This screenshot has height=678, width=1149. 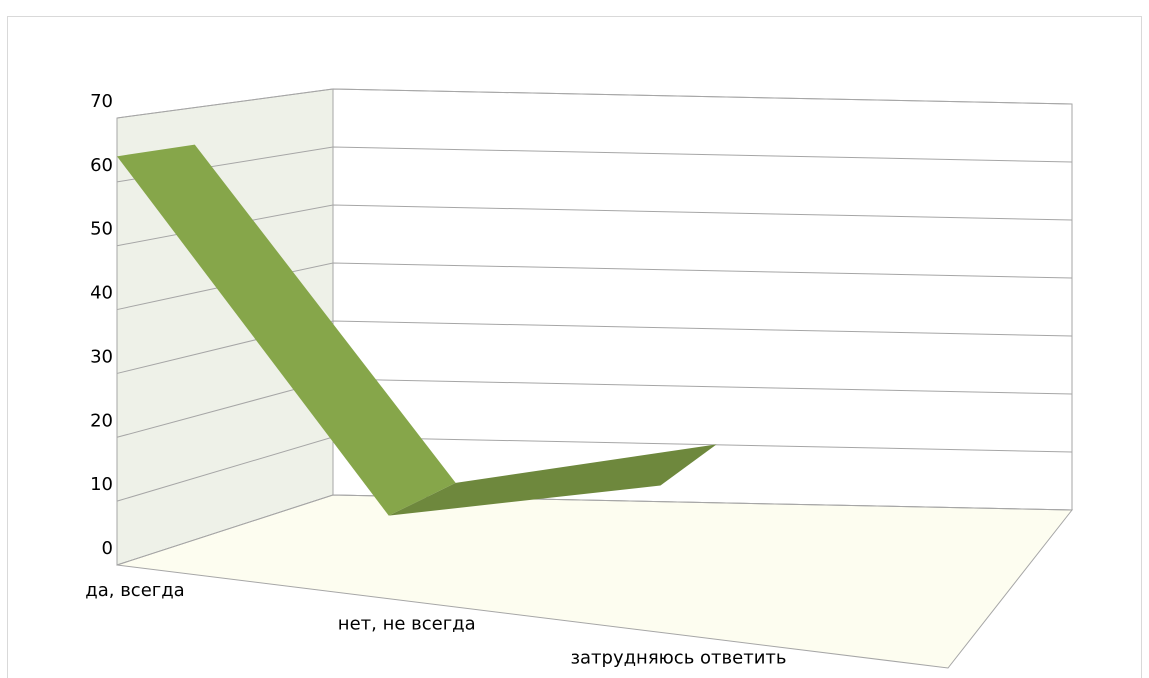 What do you see at coordinates (107, 548) in the screenshot?
I see `y-tick-label: 0` at bounding box center [107, 548].